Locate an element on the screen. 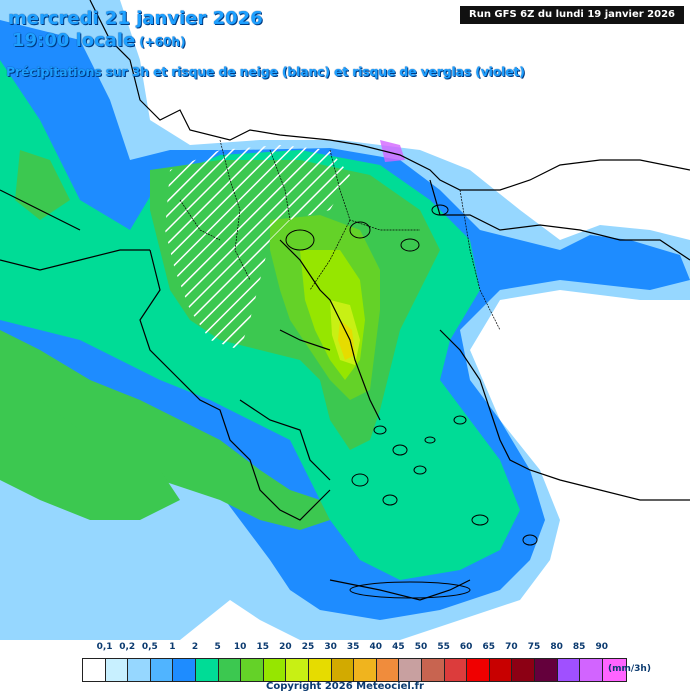 This screenshot has height=697, width=690. scale-tick-label: 1 is located at coordinates (172, 647).